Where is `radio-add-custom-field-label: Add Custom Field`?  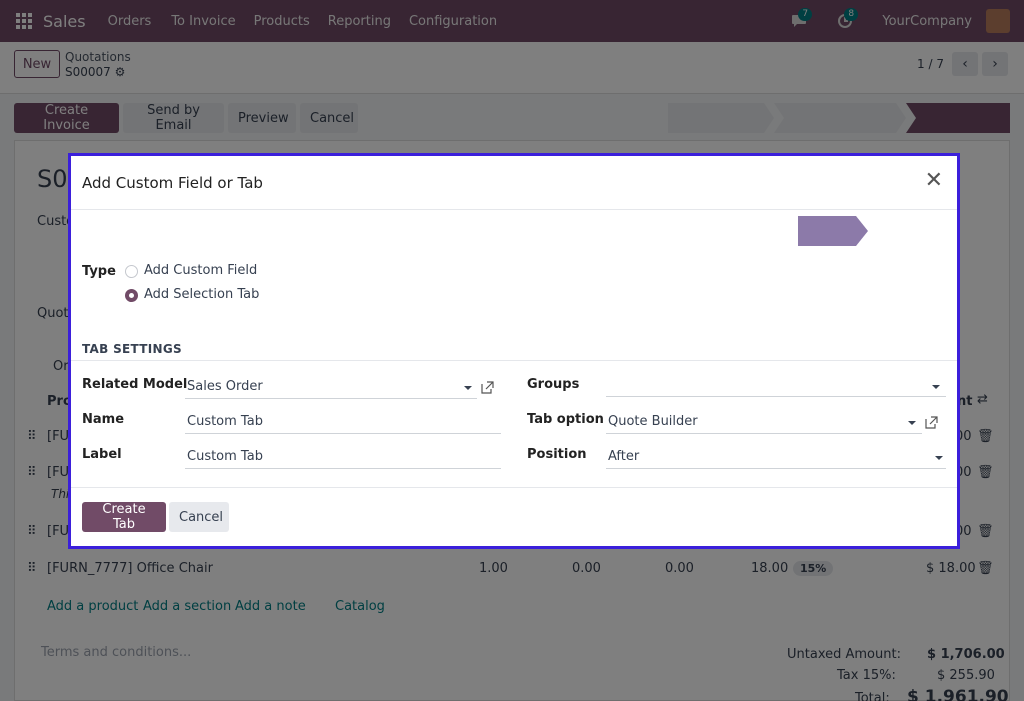
radio-add-custom-field-label: Add Custom Field is located at coordinates (201, 270).